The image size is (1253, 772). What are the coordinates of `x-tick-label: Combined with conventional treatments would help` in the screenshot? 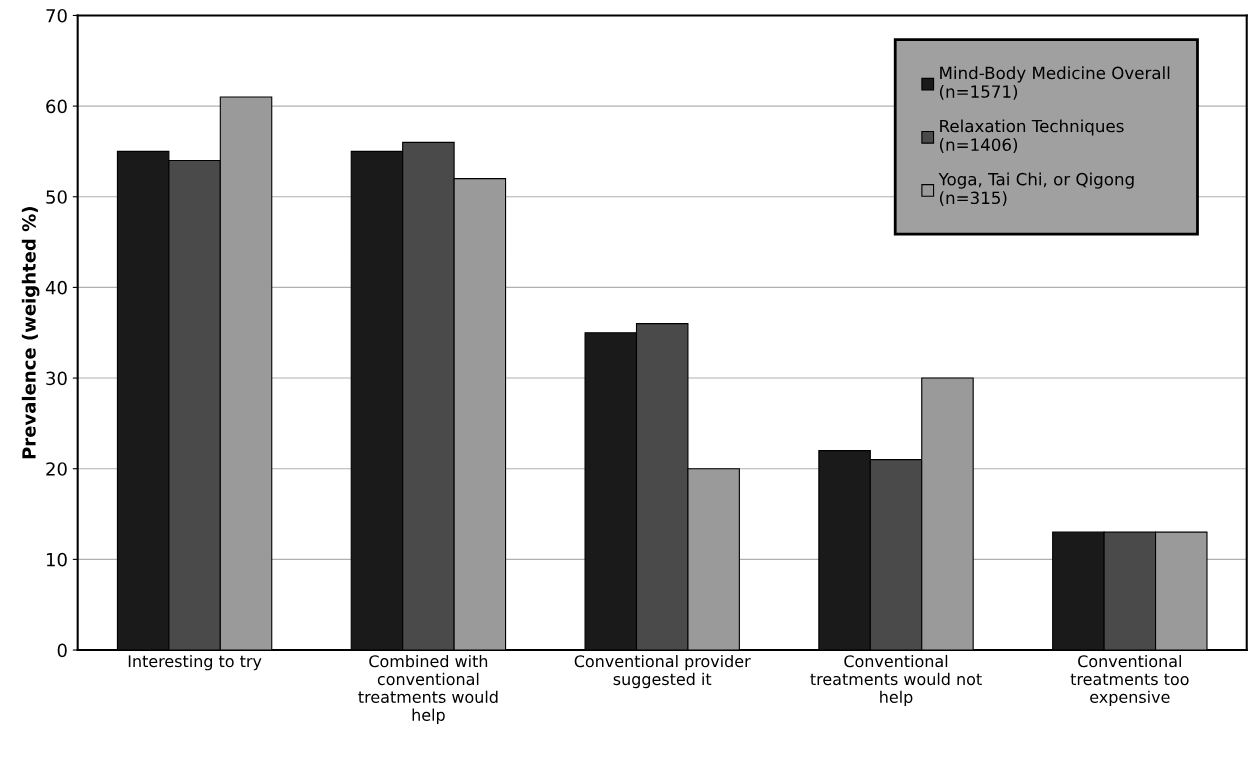 It's located at (428, 689).